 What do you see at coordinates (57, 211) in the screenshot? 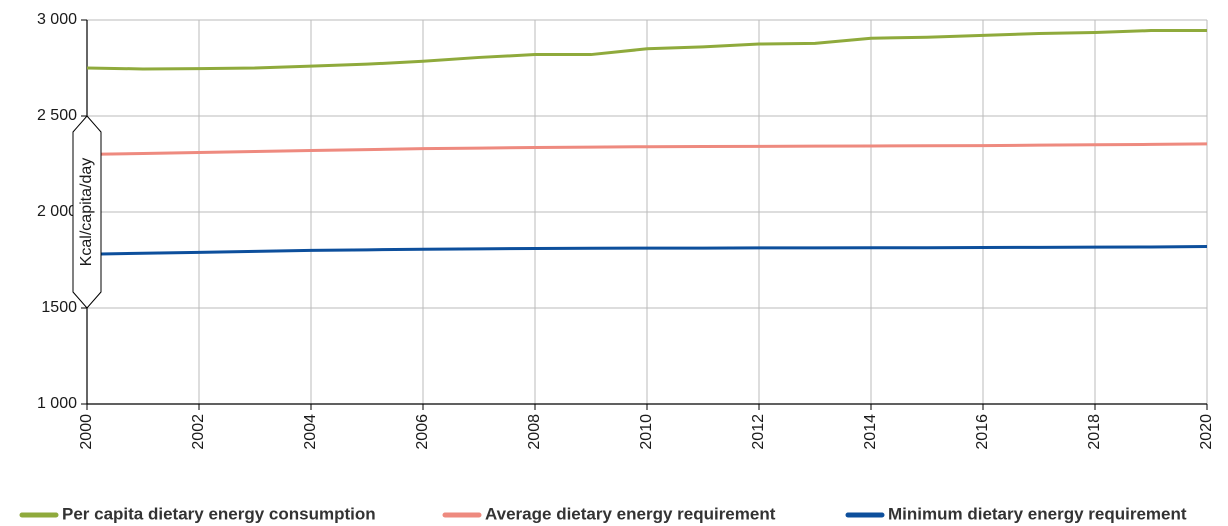
I see `y-tick-label: 2 000` at bounding box center [57, 211].